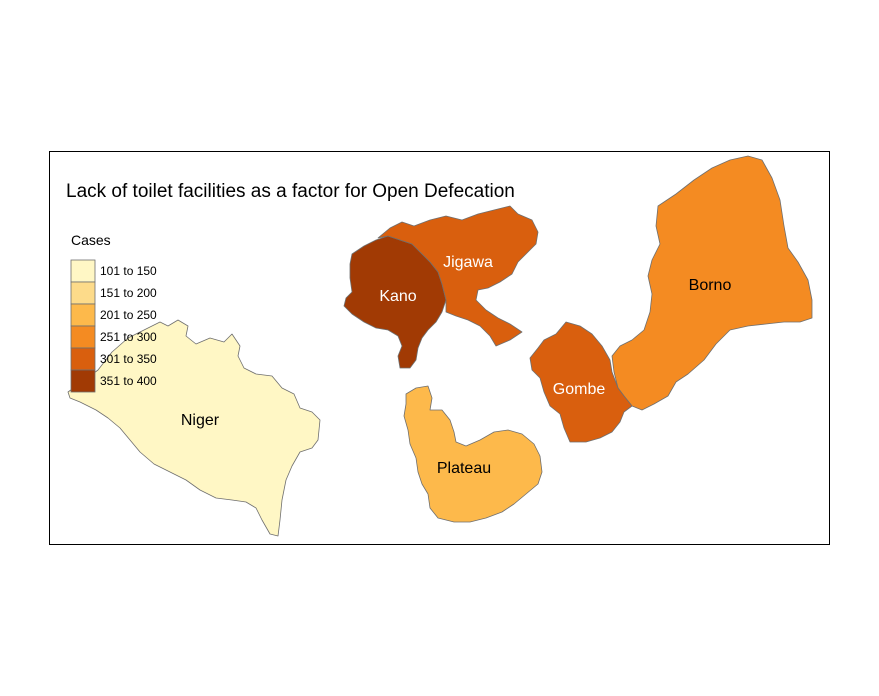 The width and height of the screenshot is (879, 696). I want to click on region-niger, so click(194, 428).